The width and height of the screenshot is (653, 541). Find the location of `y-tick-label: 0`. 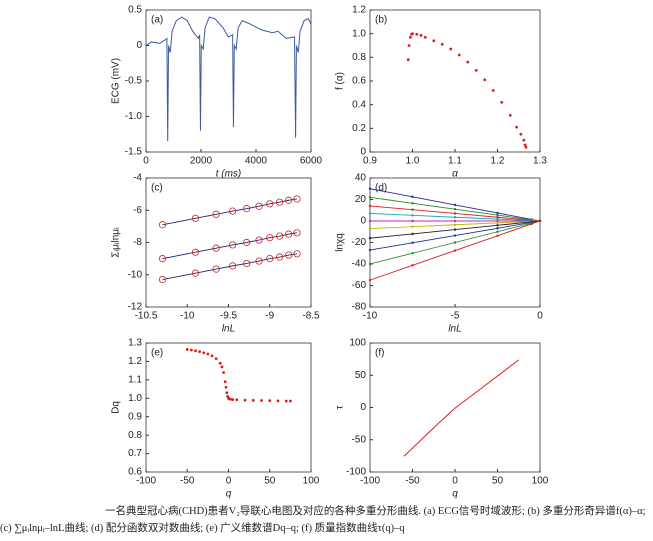

y-tick-label: 0 is located at coordinates (363, 221).